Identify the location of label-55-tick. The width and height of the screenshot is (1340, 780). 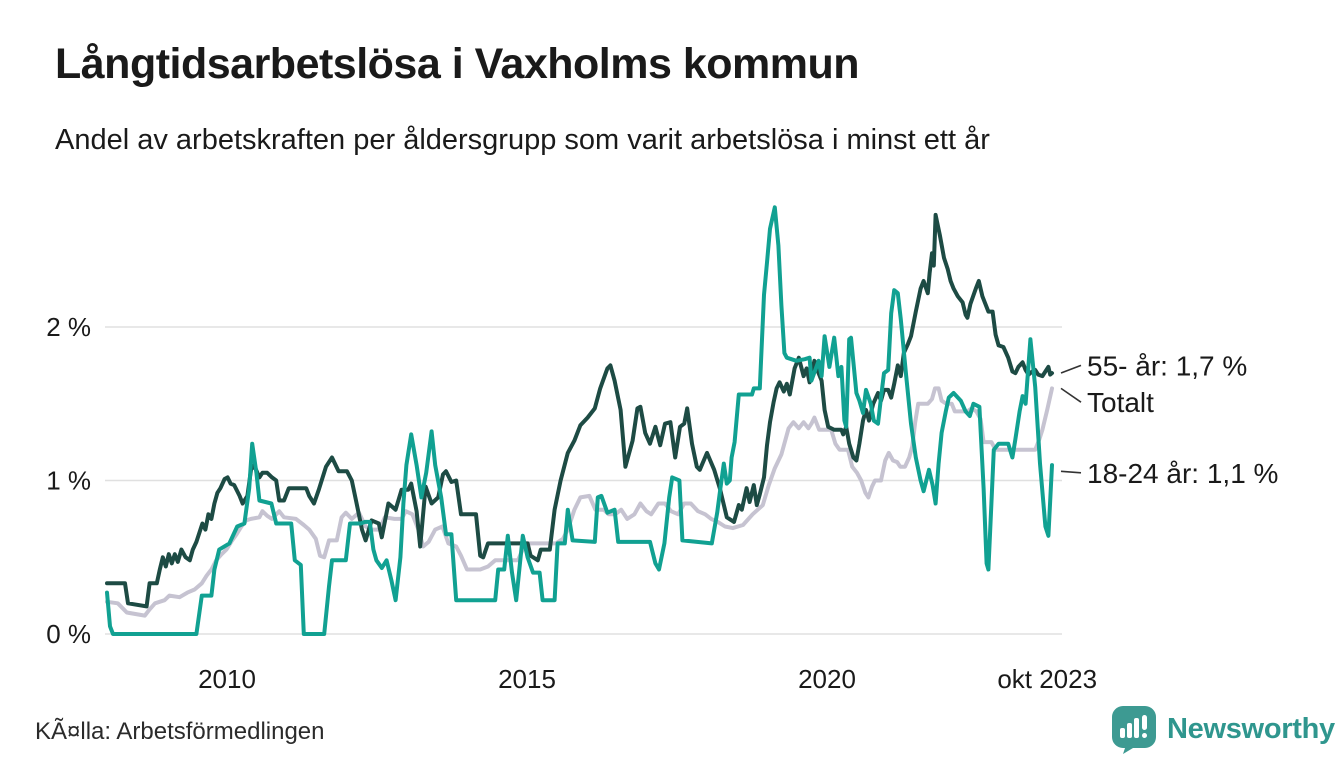
(1071, 369).